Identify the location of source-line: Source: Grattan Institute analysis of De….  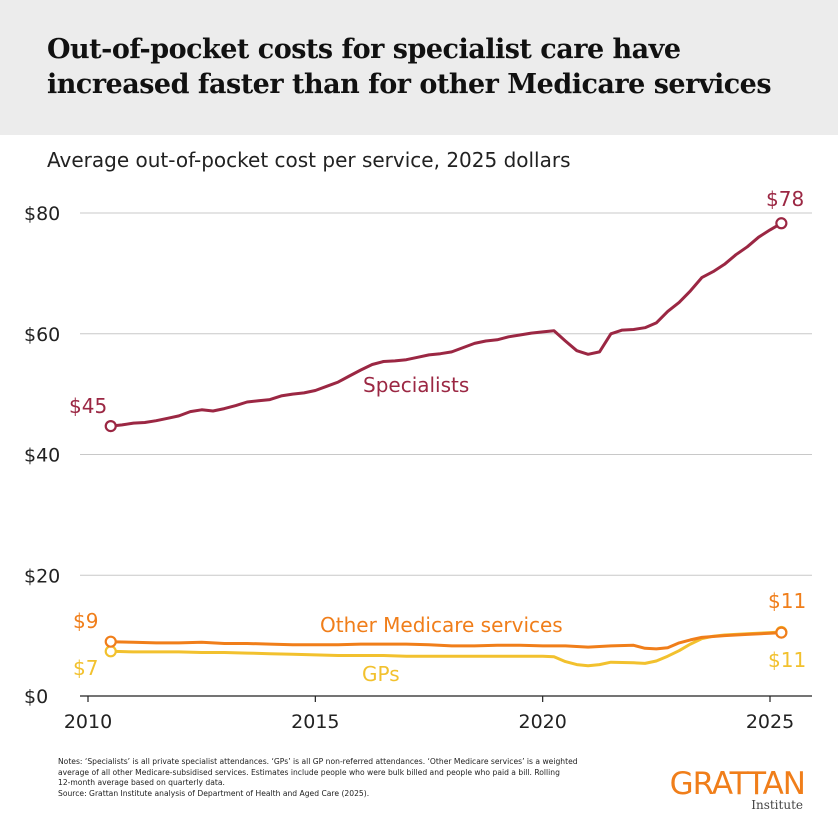
(214, 793).